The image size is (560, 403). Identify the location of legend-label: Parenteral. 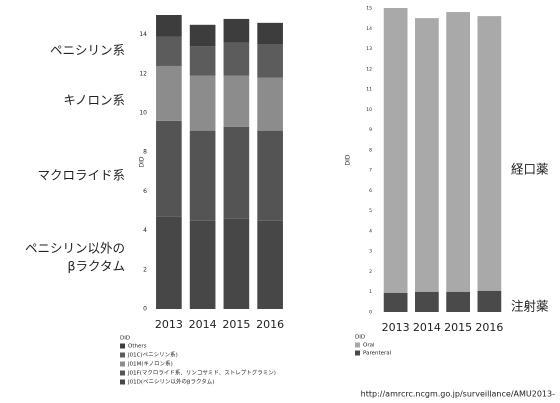
(377, 354).